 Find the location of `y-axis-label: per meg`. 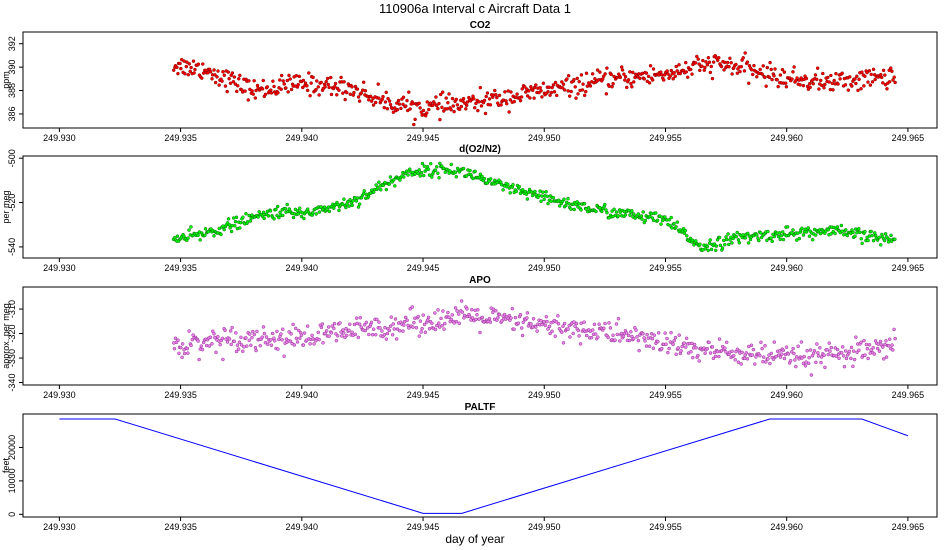

y-axis-label: per meg is located at coordinates (6, 206).